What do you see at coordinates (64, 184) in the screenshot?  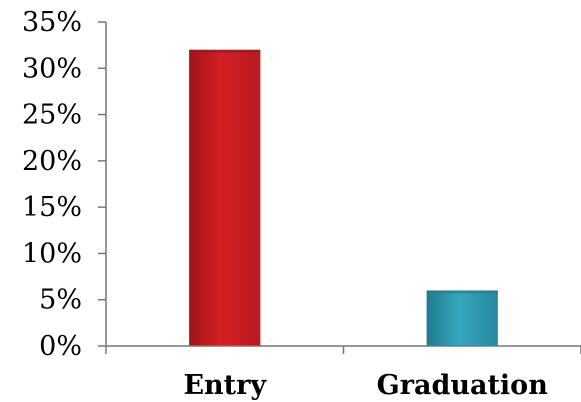 I see `y-axis-ticks: 0% 5% 10% 15% 20% 25% 30% 35%` at bounding box center [64, 184].